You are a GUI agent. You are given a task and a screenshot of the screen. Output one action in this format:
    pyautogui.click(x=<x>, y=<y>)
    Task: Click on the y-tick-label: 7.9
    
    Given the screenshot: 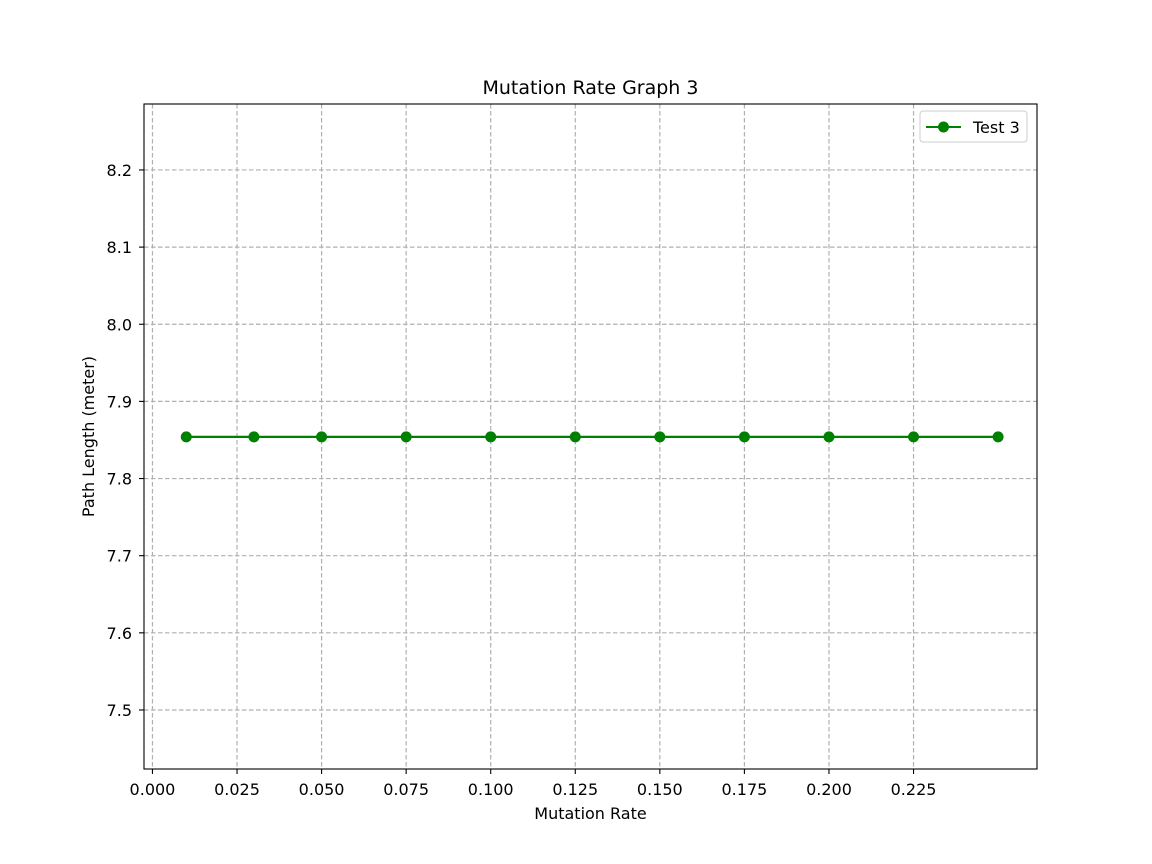 What is the action you would take?
    pyautogui.click(x=119, y=401)
    